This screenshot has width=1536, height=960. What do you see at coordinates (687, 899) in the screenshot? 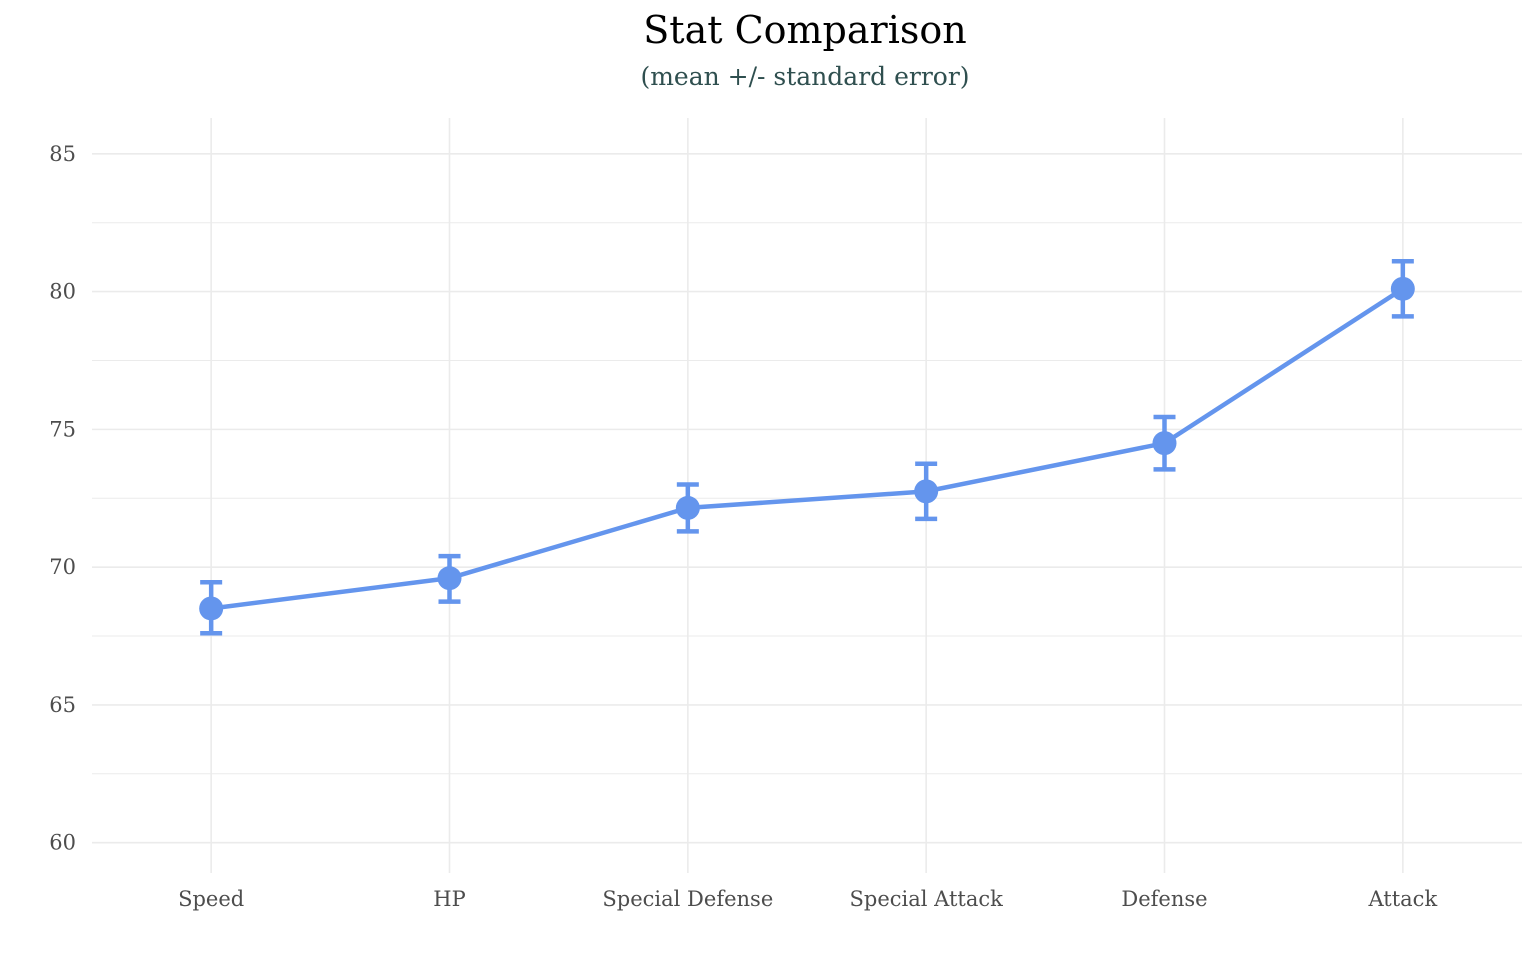
I see `x-tick-label: Special Defense` at bounding box center [687, 899].